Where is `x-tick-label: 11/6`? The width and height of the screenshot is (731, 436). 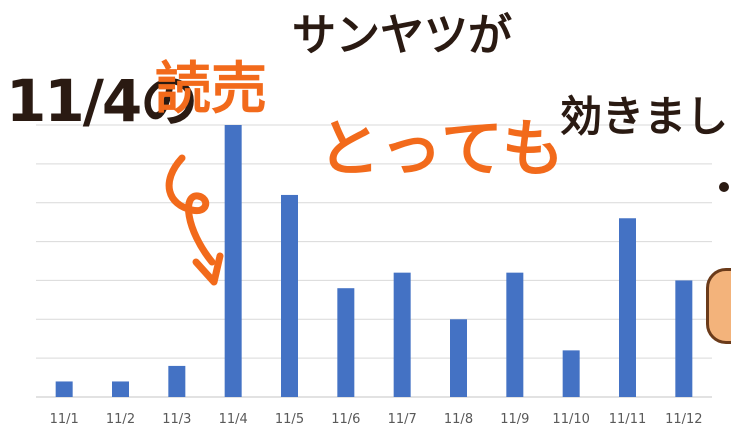 x-tick-label: 11/6 is located at coordinates (345, 419).